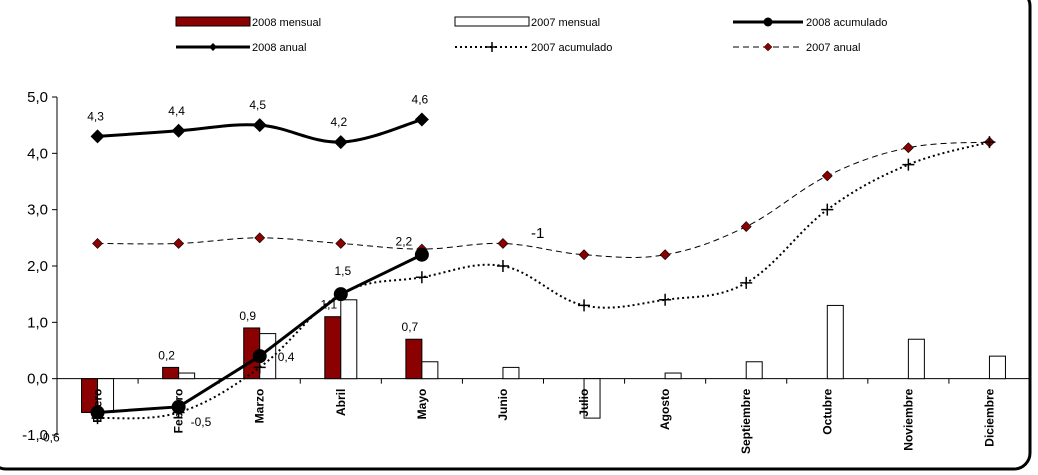  I want to click on legend-marker-2008-acumulado, so click(768, 22).